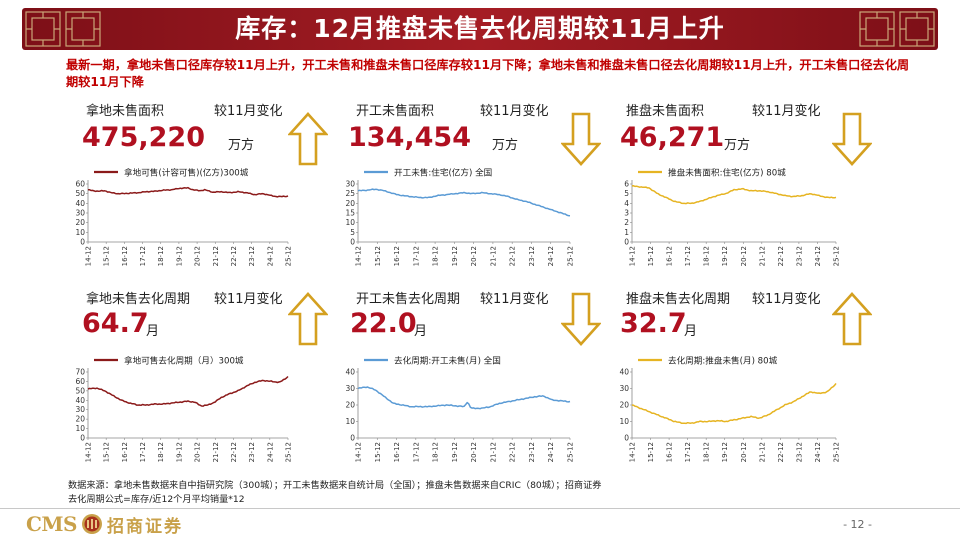 This screenshot has height=540, width=960. Describe the element at coordinates (184, 361) in the screenshot. I see `legend-label: 拿地可售去化周期（月）300城` at that location.